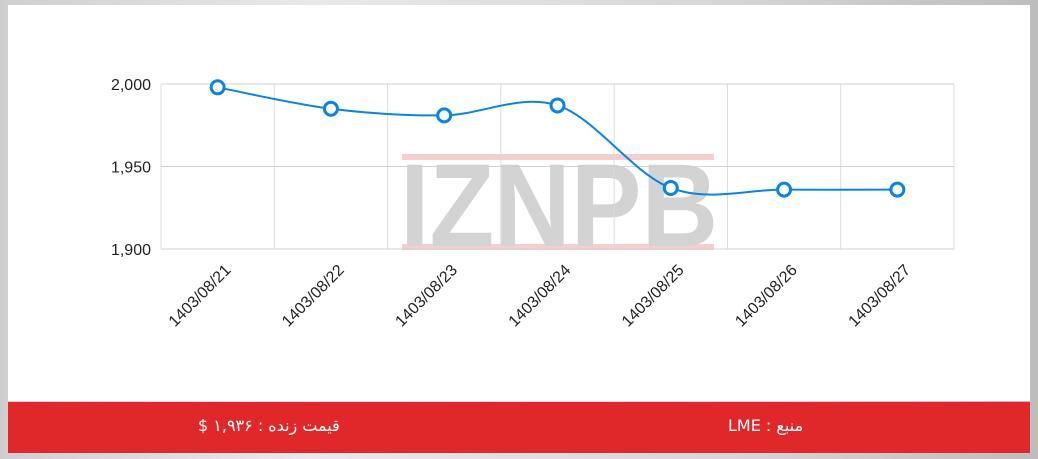 Image resolution: width=1038 pixels, height=459 pixels. What do you see at coordinates (313, 296) in the screenshot?
I see `x-tick-label: 1403/08/22` at bounding box center [313, 296].